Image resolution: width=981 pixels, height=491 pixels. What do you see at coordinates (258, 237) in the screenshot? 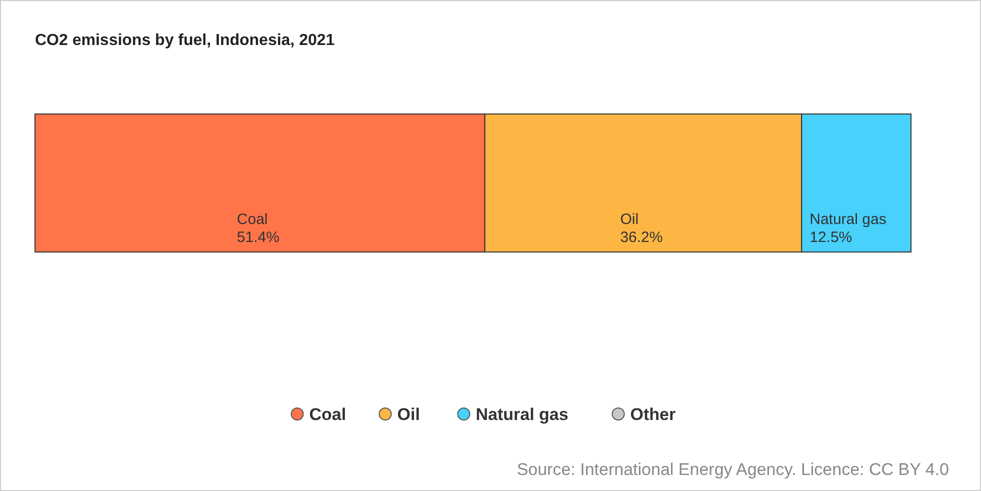
I see `data-label: 51.4%` at bounding box center [258, 237].